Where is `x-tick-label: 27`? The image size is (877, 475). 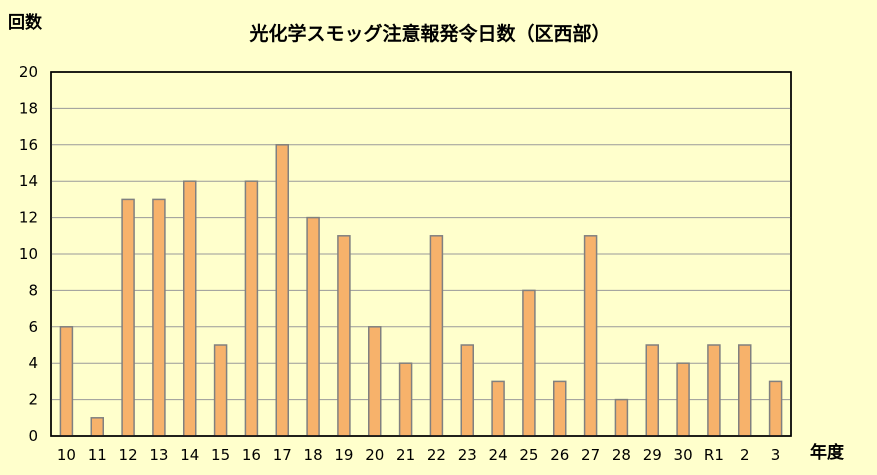 x-tick-label: 27 is located at coordinates (590, 455).